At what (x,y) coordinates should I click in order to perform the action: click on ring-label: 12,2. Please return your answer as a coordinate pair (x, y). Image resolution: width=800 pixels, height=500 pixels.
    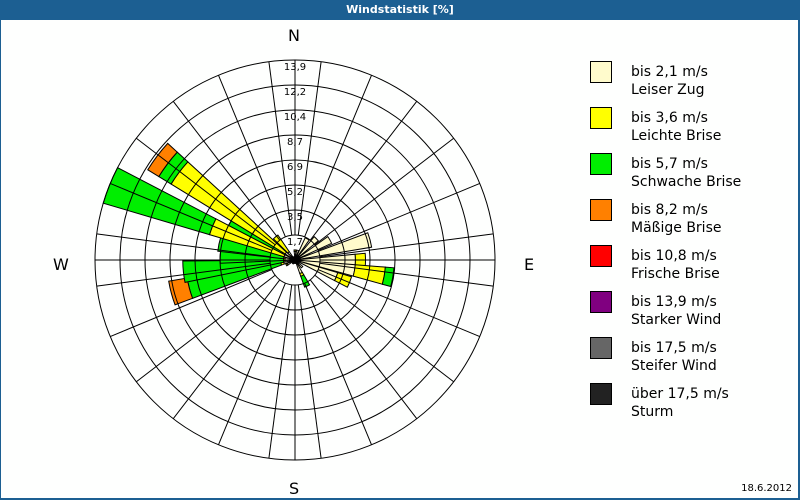
    Looking at the image, I should click on (295, 92).